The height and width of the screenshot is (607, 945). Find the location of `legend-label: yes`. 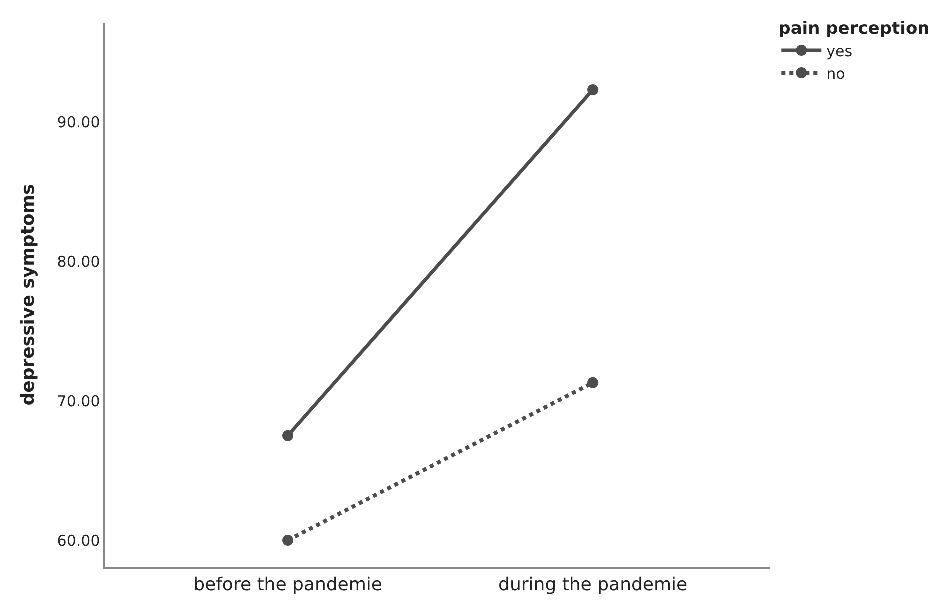

legend-label: yes is located at coordinates (839, 51).